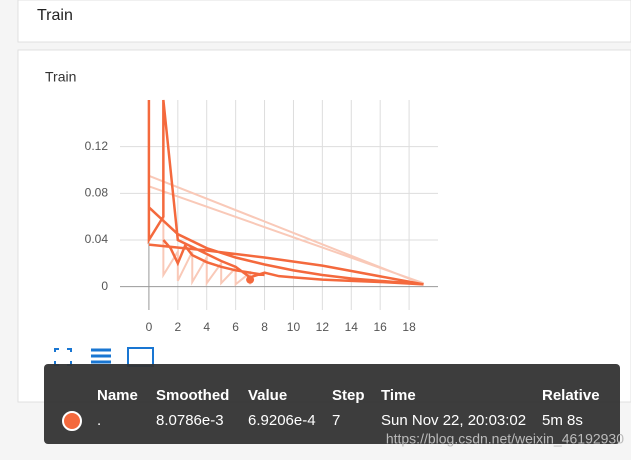 This screenshot has width=631, height=460. What do you see at coordinates (101, 356) in the screenshot?
I see `data-button` at bounding box center [101, 356].